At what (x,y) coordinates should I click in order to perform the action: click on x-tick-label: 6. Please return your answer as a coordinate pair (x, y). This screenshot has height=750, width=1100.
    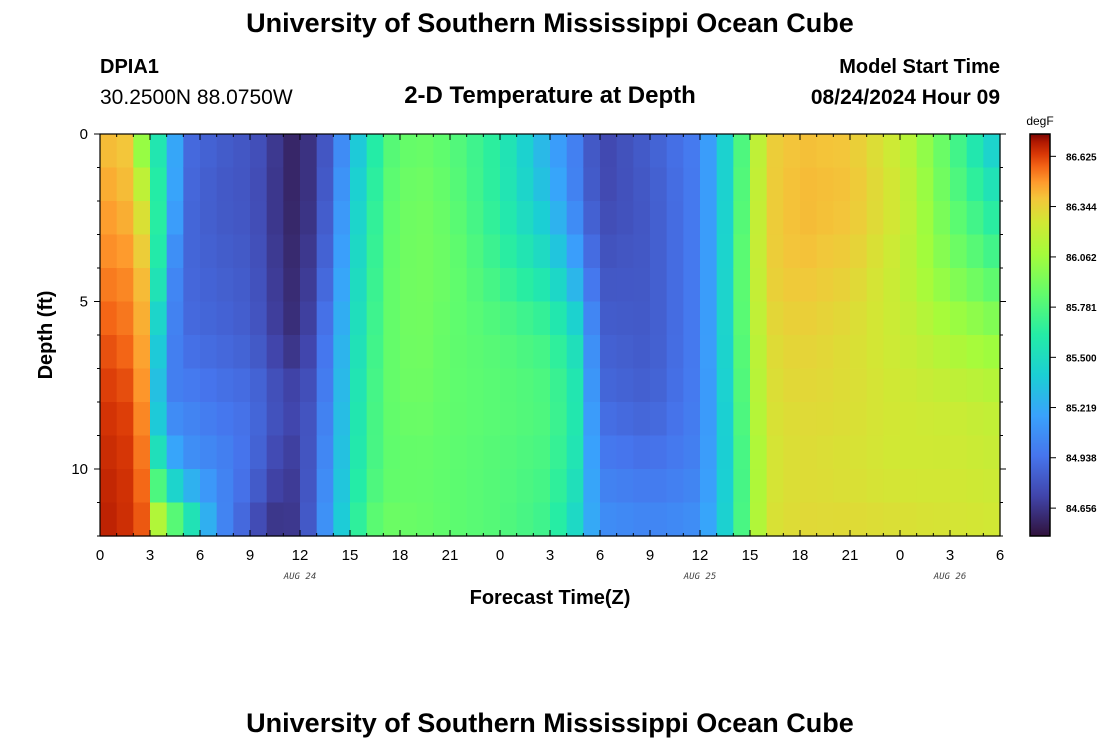
    Looking at the image, I should click on (600, 555).